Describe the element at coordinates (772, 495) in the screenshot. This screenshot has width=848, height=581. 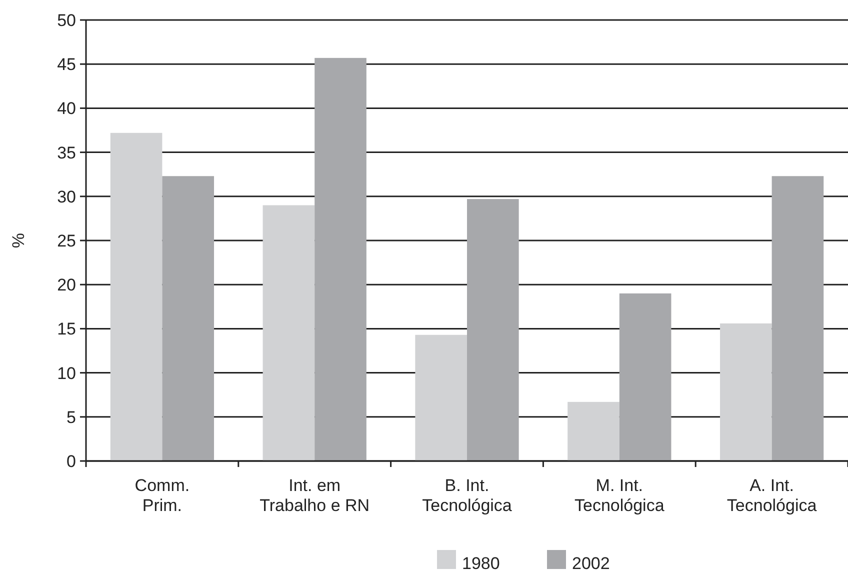
I see `x-tick-label: A. Int. Tecnológica` at that location.